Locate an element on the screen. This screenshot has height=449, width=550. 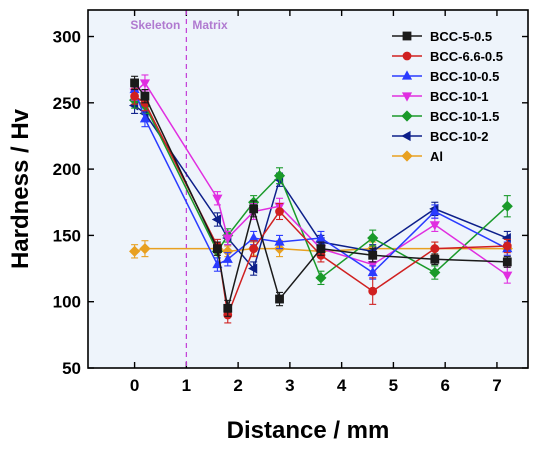
x-tick-label: 1 is located at coordinates (186, 385).